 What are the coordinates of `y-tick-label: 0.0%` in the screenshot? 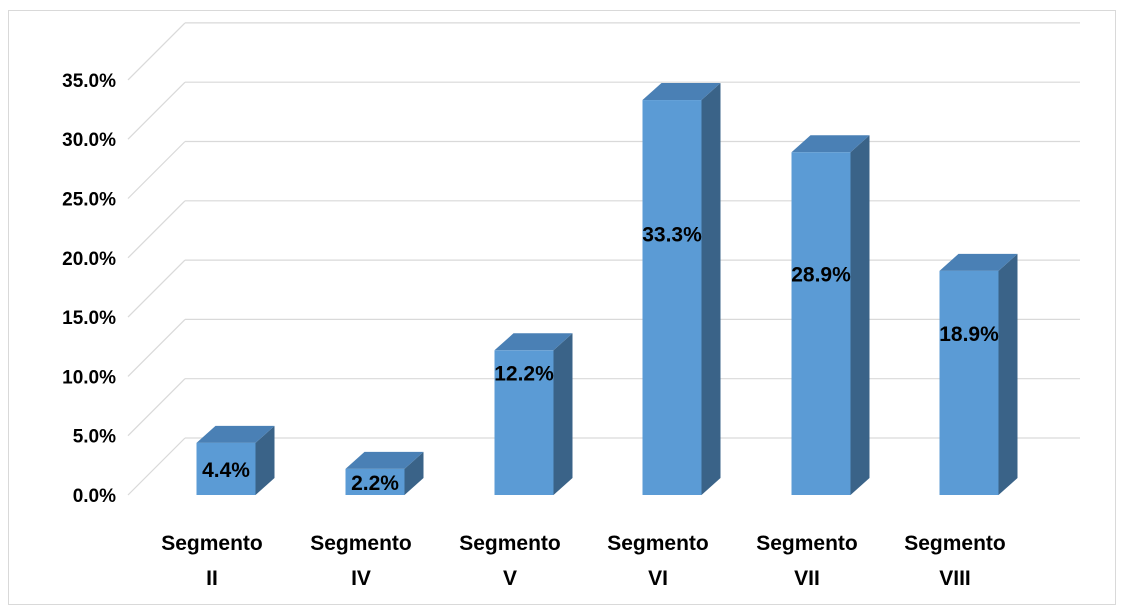 It's located at (94, 496).